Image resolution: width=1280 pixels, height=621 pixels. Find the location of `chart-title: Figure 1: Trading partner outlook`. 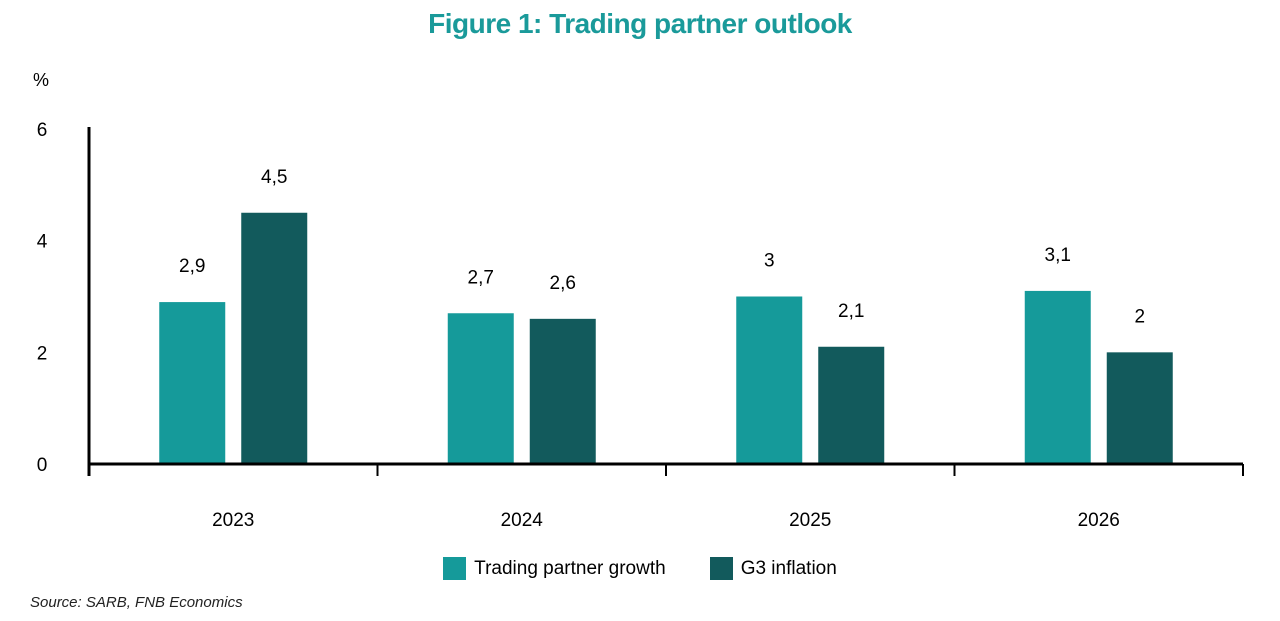

chart-title: Figure 1: Trading partner outlook is located at coordinates (640, 23).